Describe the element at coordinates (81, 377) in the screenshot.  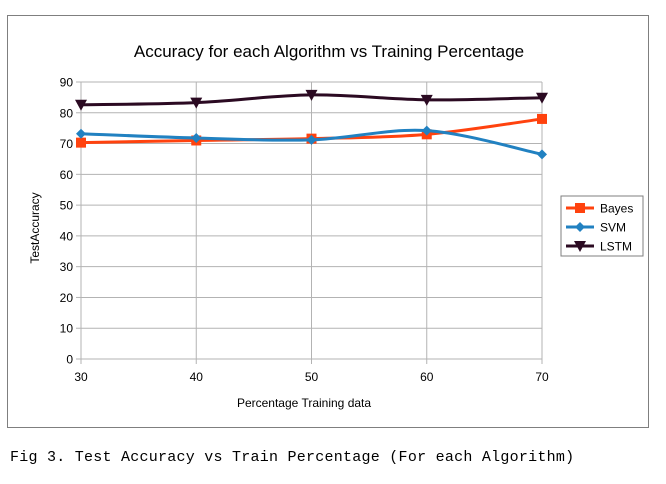
I see `x-tick-label: 30` at that location.